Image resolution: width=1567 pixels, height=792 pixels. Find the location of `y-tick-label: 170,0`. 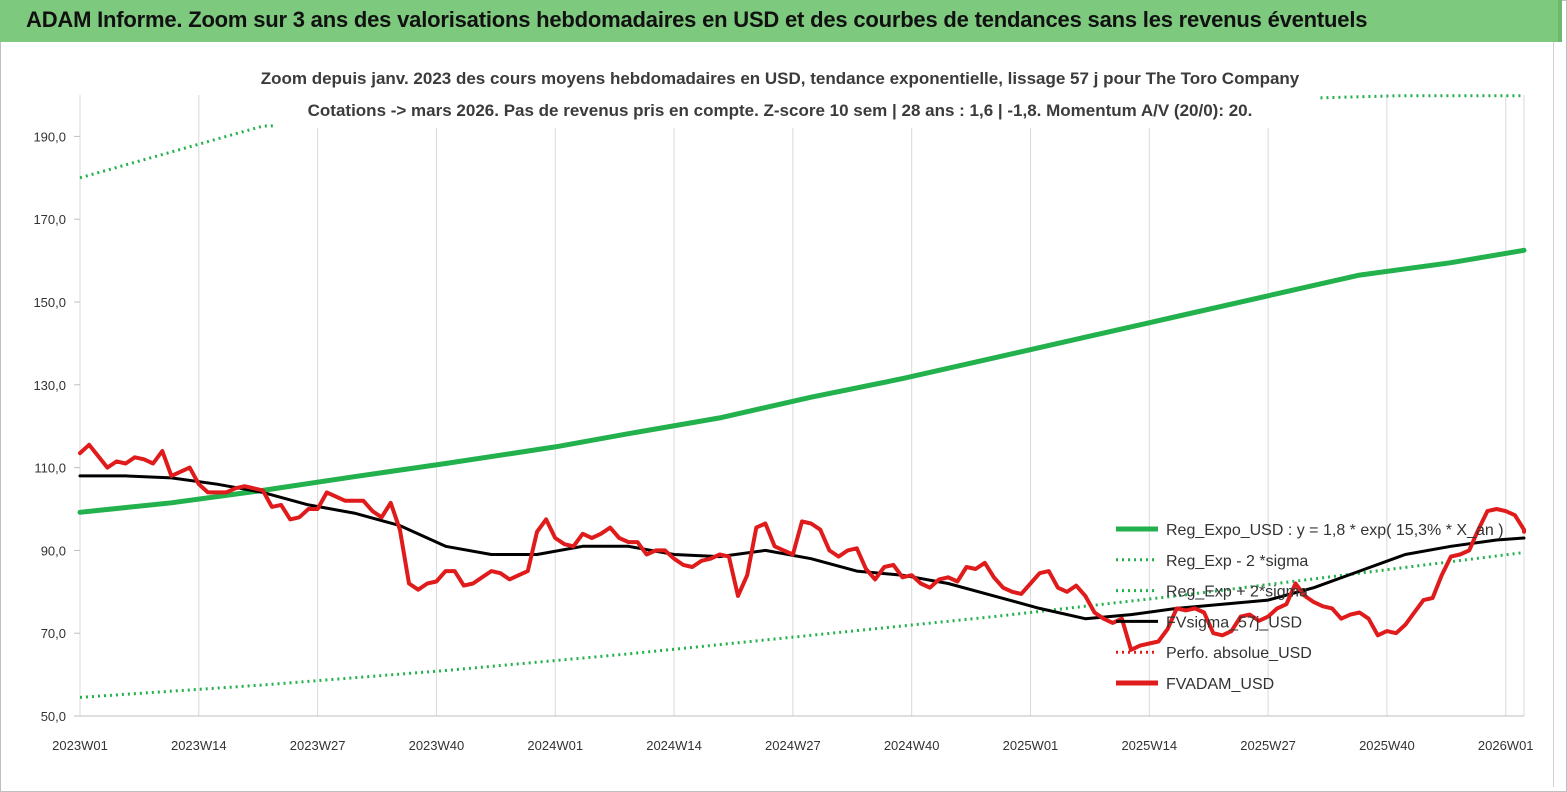

y-tick-label: 170,0 is located at coordinates (49, 219).